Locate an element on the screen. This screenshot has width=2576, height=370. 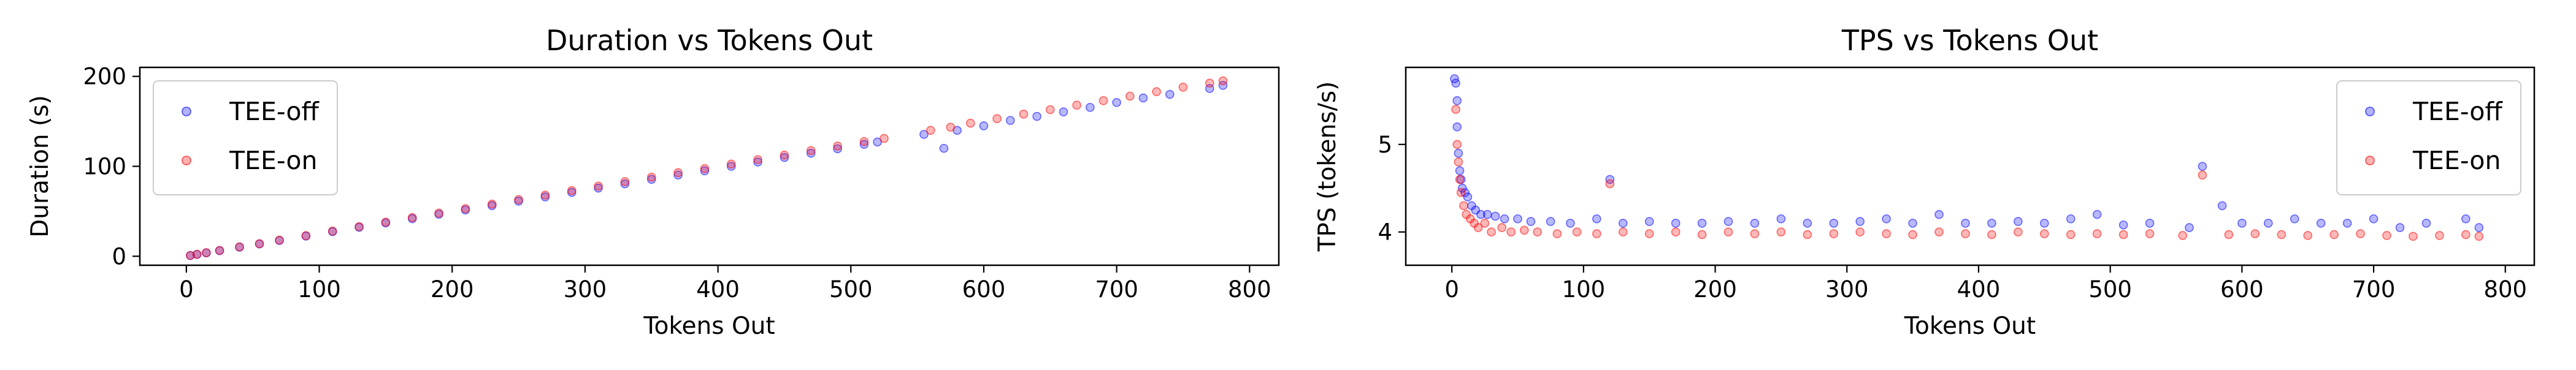
legend-label: TEE-off is located at coordinates (2457, 111).